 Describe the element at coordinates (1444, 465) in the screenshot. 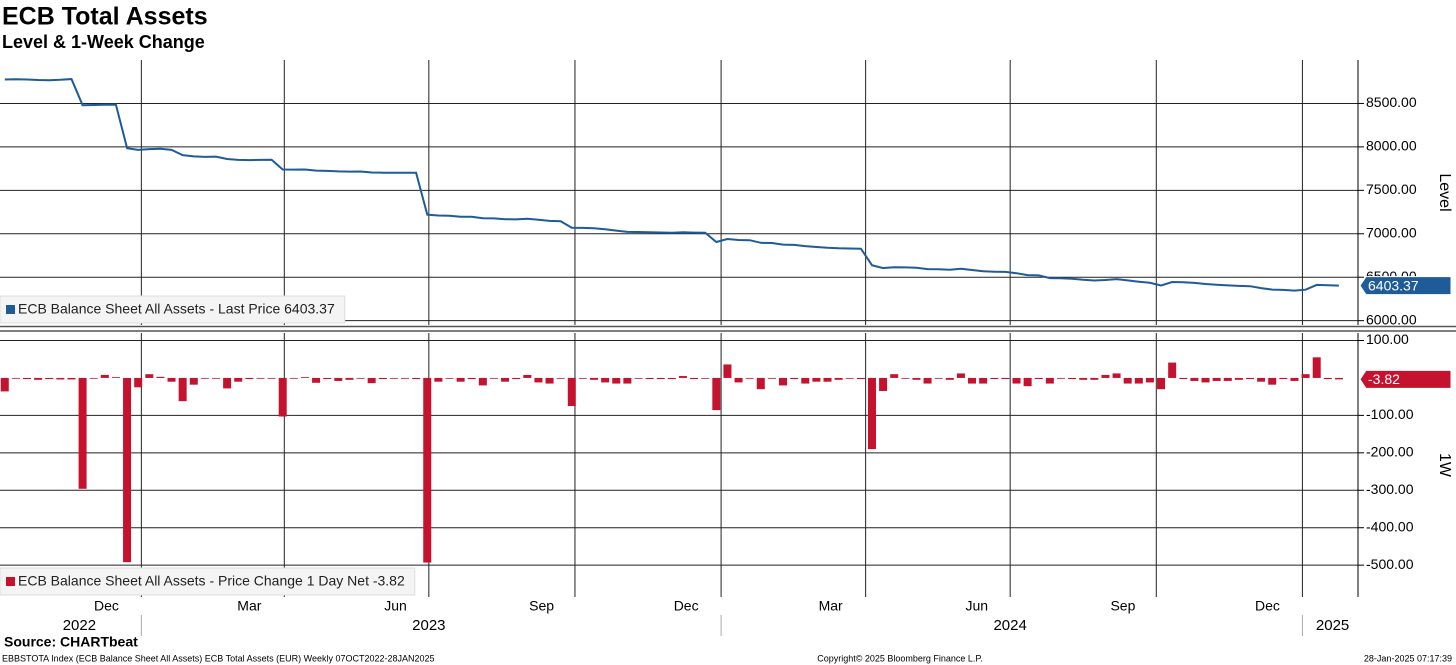

I see `y-axis-label: 1W` at that location.